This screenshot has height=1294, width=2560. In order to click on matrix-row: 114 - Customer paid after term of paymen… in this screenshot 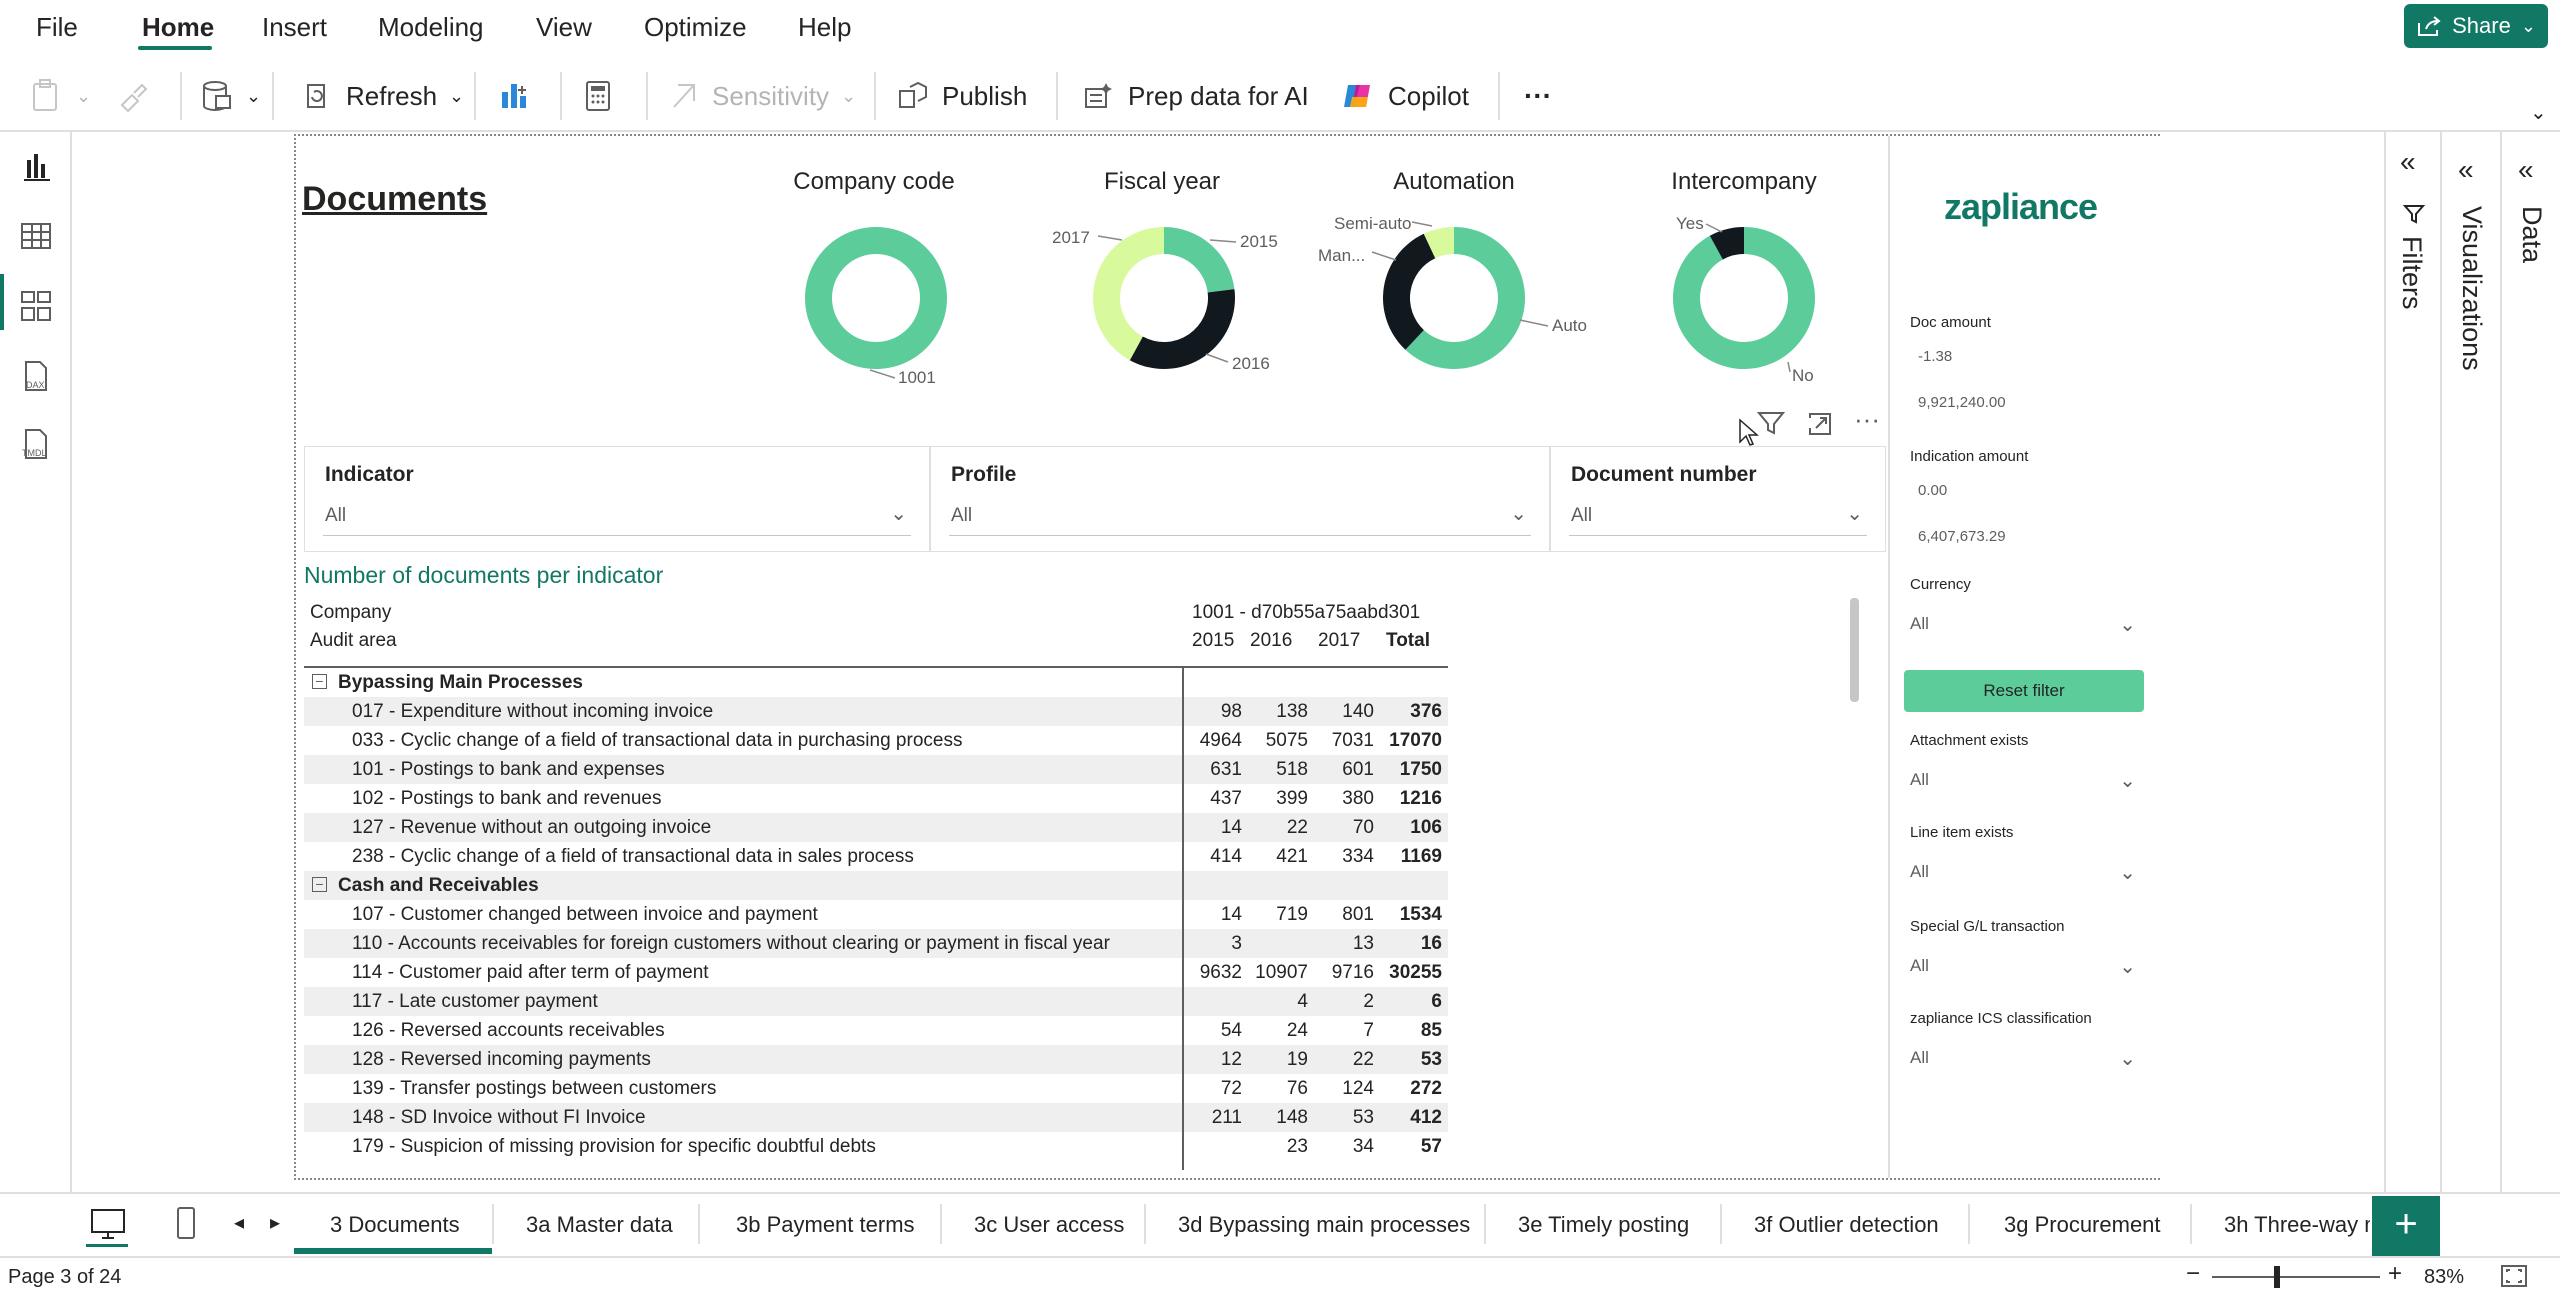, I will do `click(876, 972)`.